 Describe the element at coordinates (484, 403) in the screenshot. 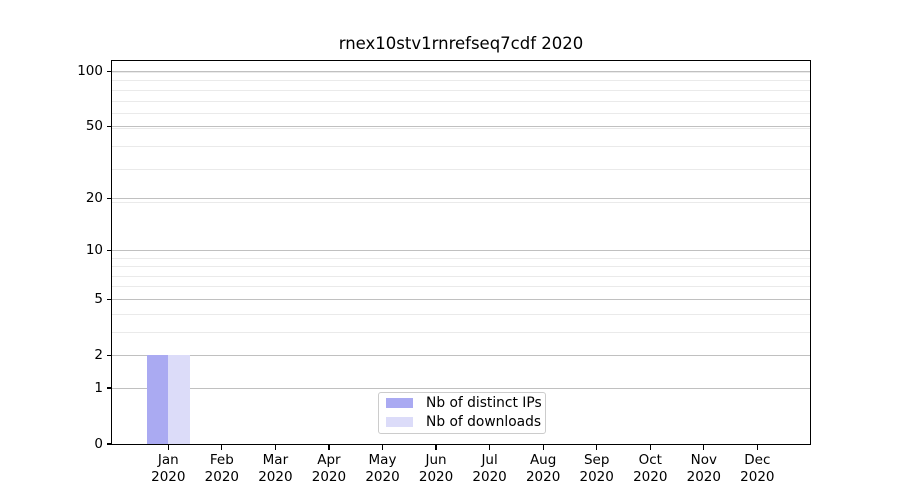

I see `legend-label-distinct-ips: Nb of distinct IPs` at that location.